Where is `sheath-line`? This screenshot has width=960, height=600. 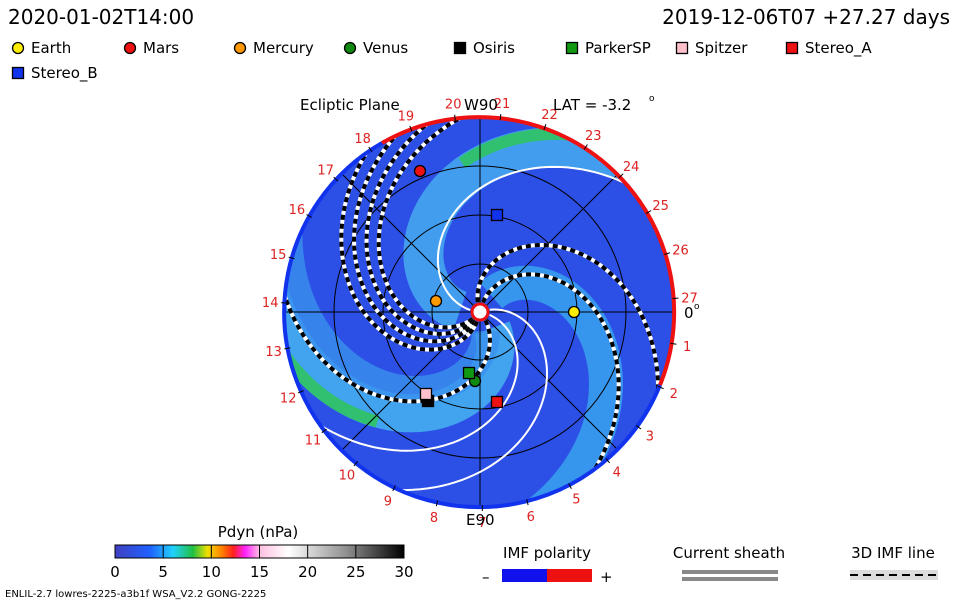 sheath-line is located at coordinates (730, 579).